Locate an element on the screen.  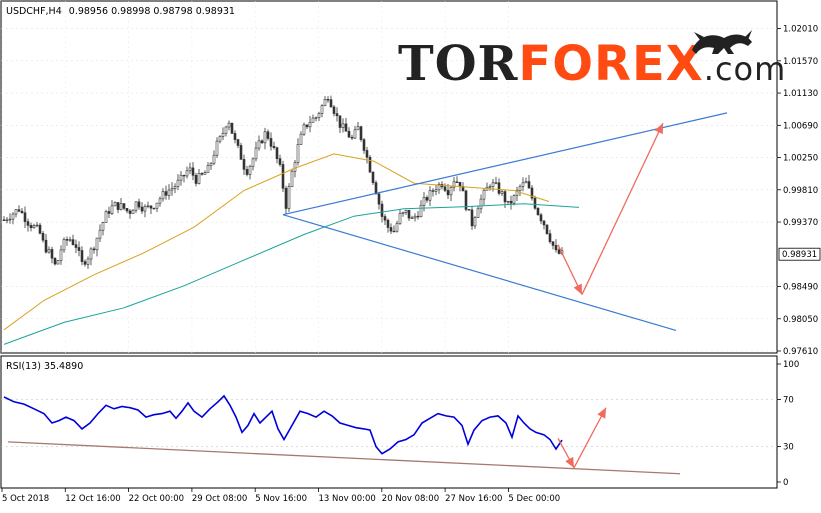
time-tick-label: 5 Dec 00:00 is located at coordinates (534, 499).